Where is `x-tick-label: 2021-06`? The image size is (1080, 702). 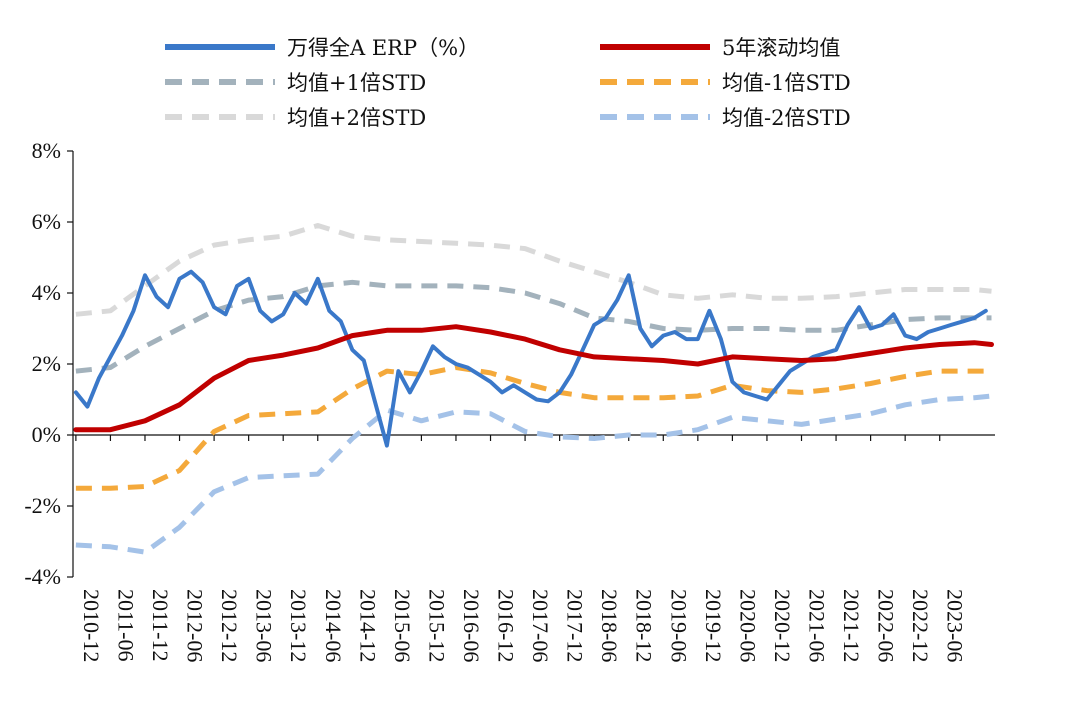
x-tick-label: 2021-06 is located at coordinates (817, 625).